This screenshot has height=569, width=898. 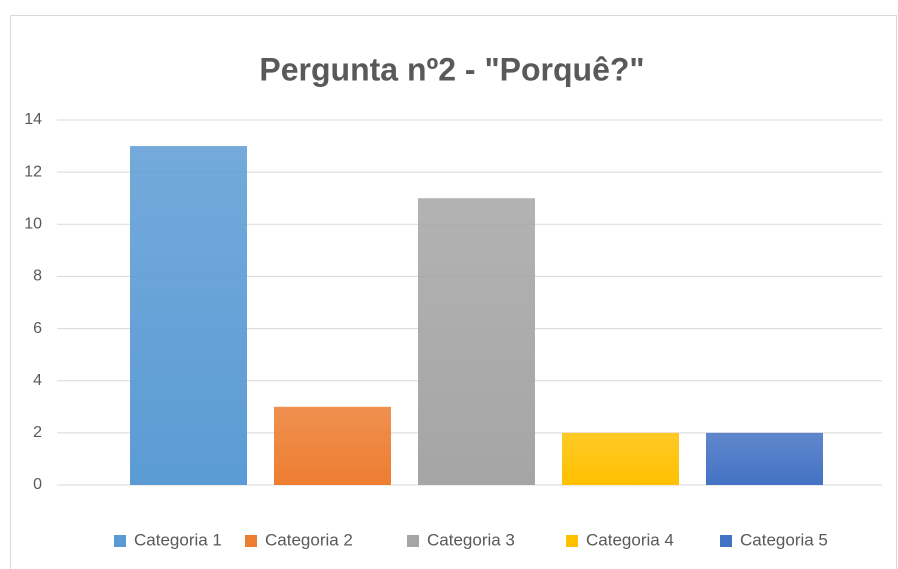 I want to click on y-tick-label: 2, so click(x=37, y=432).